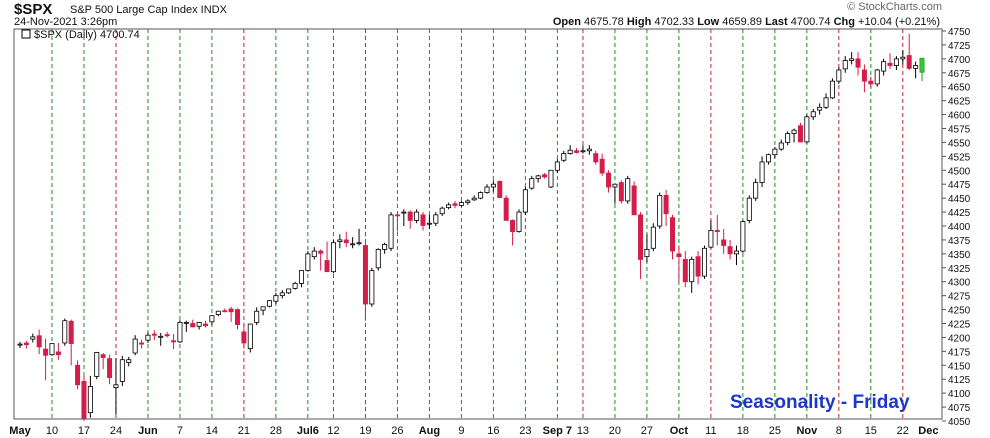  Describe the element at coordinates (429, 431) in the screenshot. I see `x-tick-label: Aug` at that location.